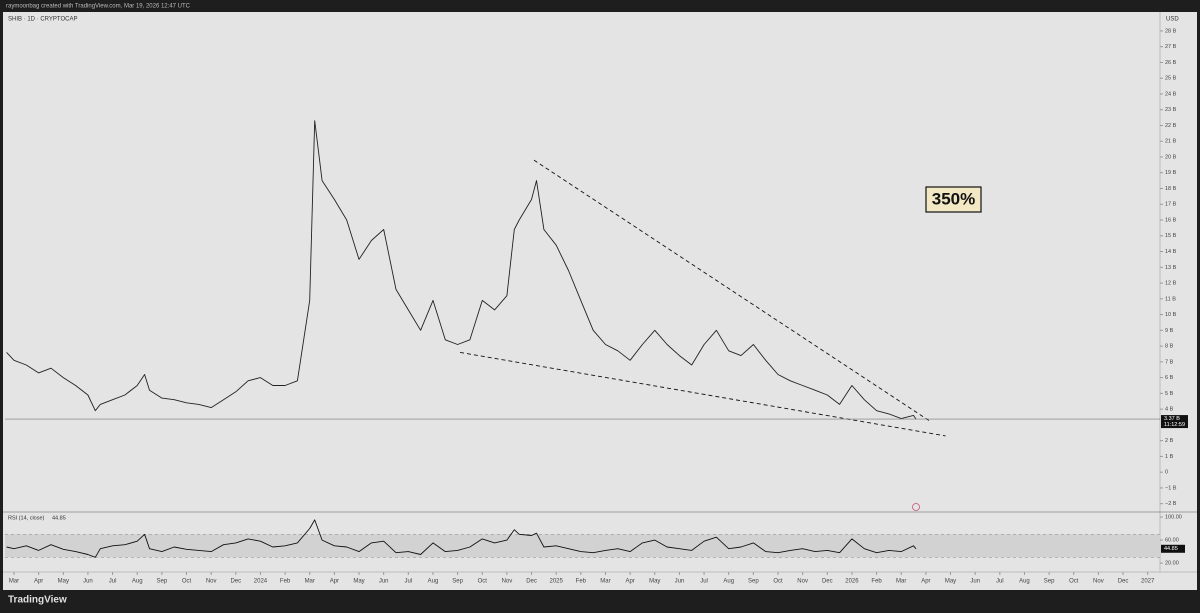 Image resolution: width=1200 pixels, height=613 pixels. I want to click on y-tick-label: 4 B, so click(1169, 410).